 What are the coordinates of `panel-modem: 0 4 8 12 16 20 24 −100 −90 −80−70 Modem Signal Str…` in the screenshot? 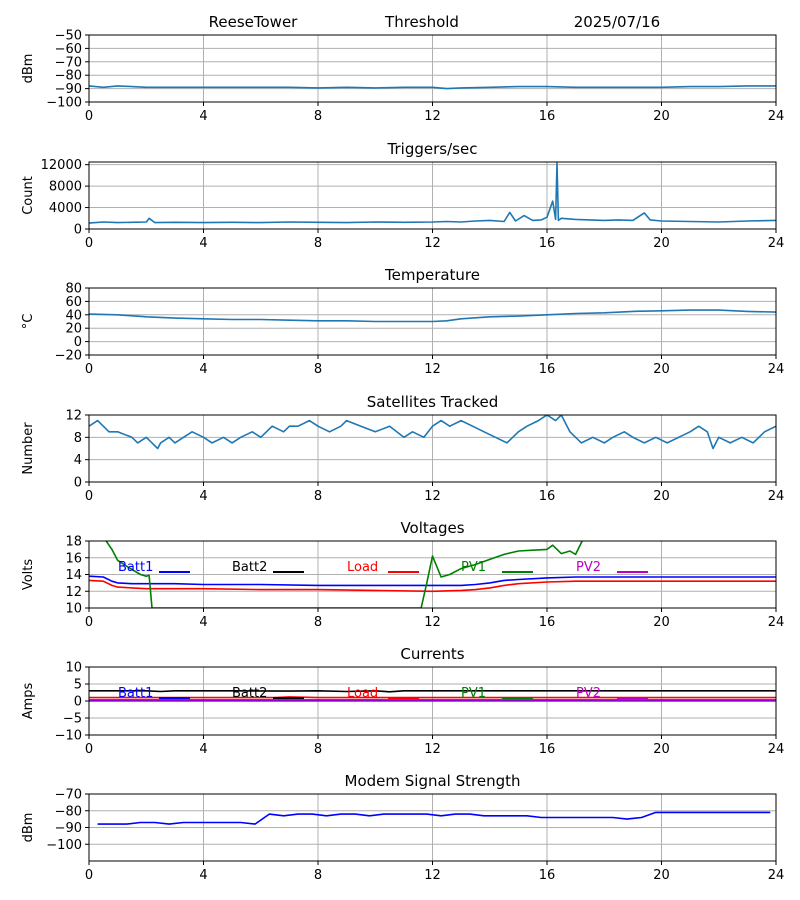 It's located at (402, 827).